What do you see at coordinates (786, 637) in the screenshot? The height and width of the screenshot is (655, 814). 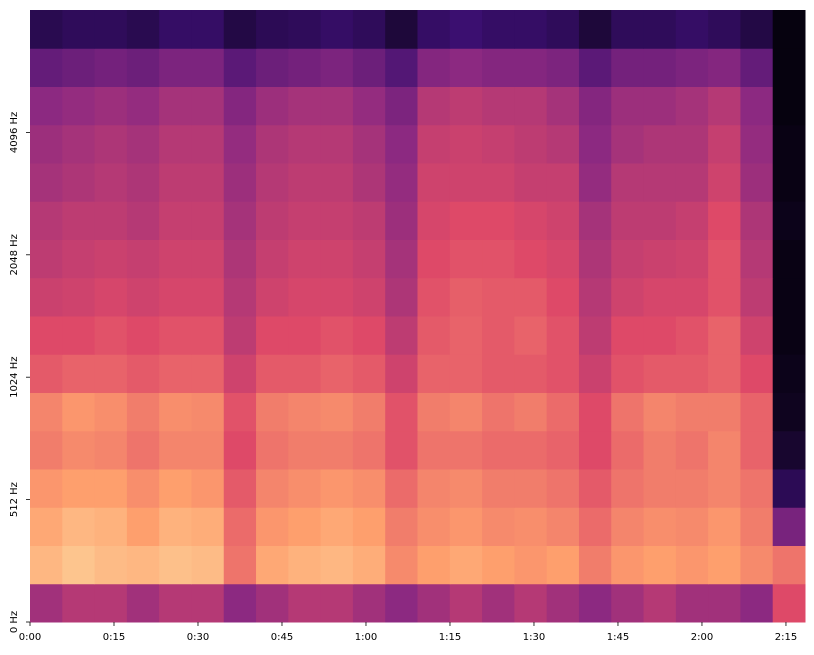 I see `x-tick-label: 2:15` at bounding box center [786, 637].